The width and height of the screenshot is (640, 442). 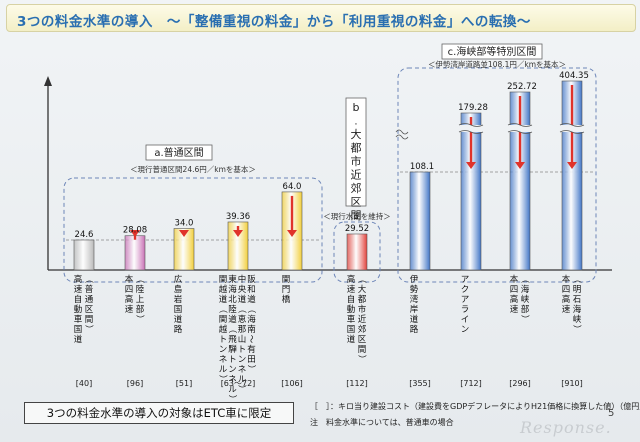 I want to click on standard-car-note: 注 料金水準については、普通車の場合, so click(x=382, y=422).